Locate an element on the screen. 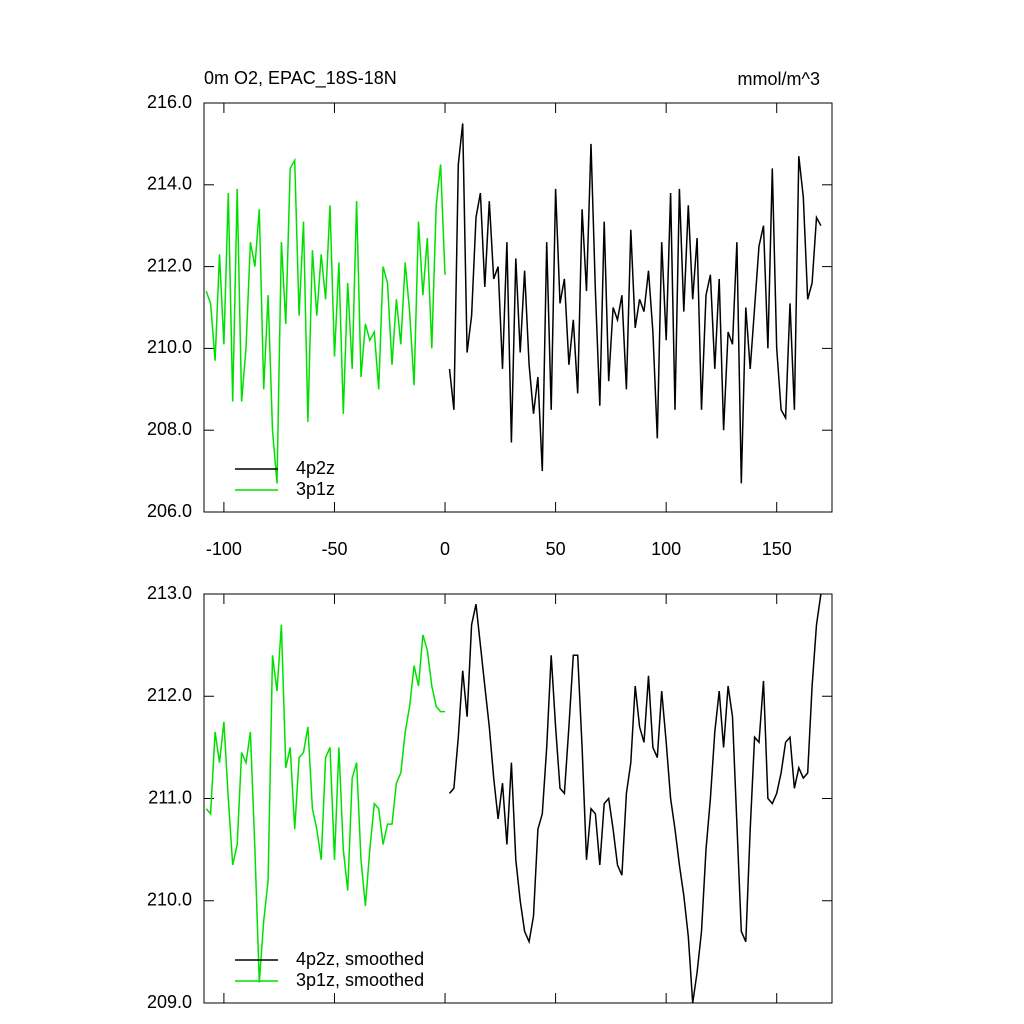  y-tick-label: 213.0 is located at coordinates (169, 593).